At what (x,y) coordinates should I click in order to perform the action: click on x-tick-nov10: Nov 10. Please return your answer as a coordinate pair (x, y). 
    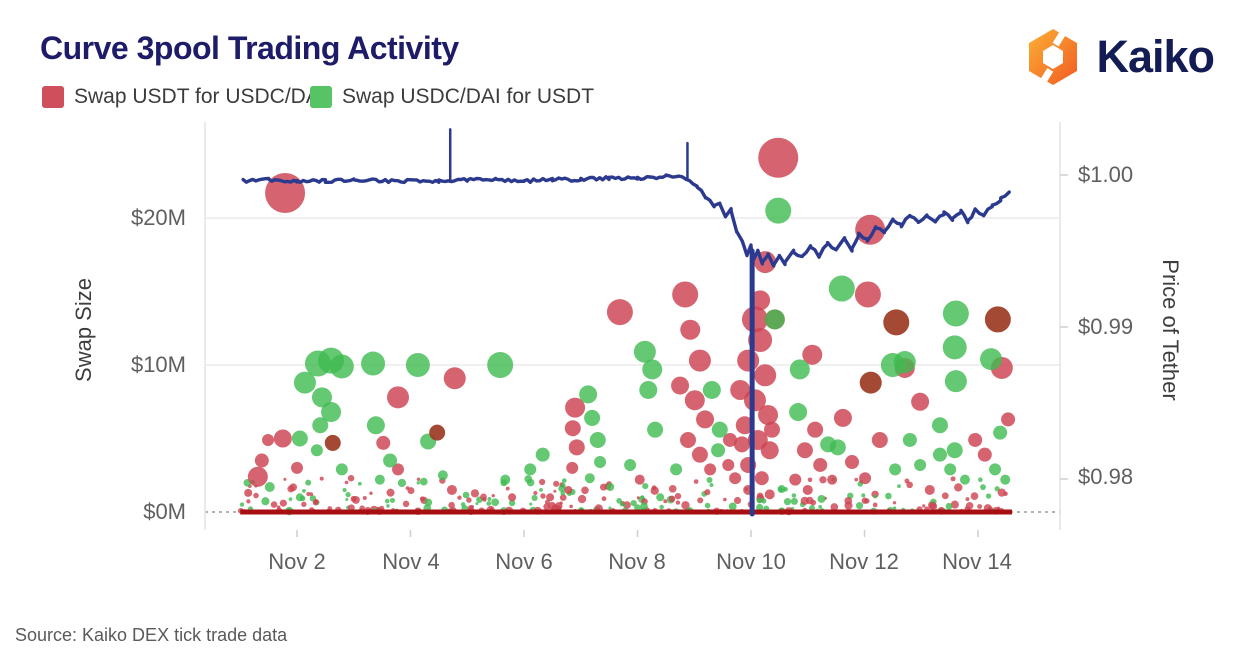
    Looking at the image, I should click on (751, 561).